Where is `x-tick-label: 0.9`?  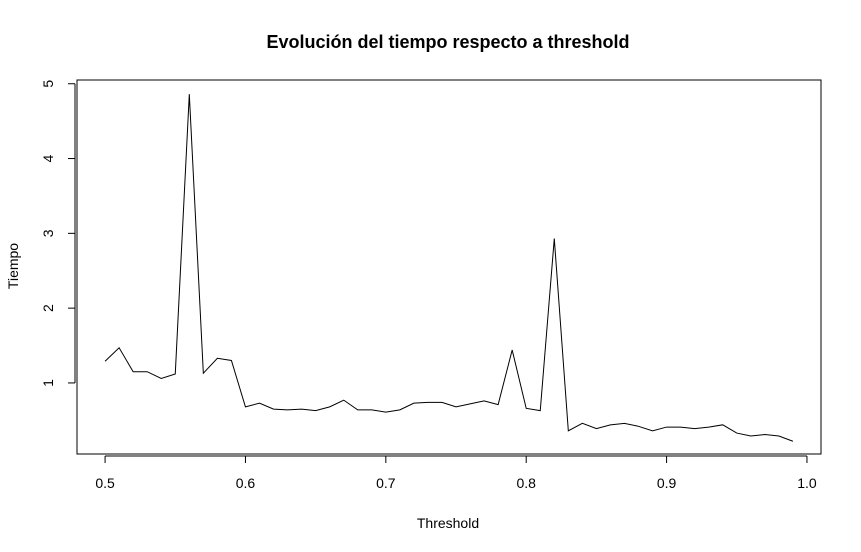 x-tick-label: 0.9 is located at coordinates (667, 483).